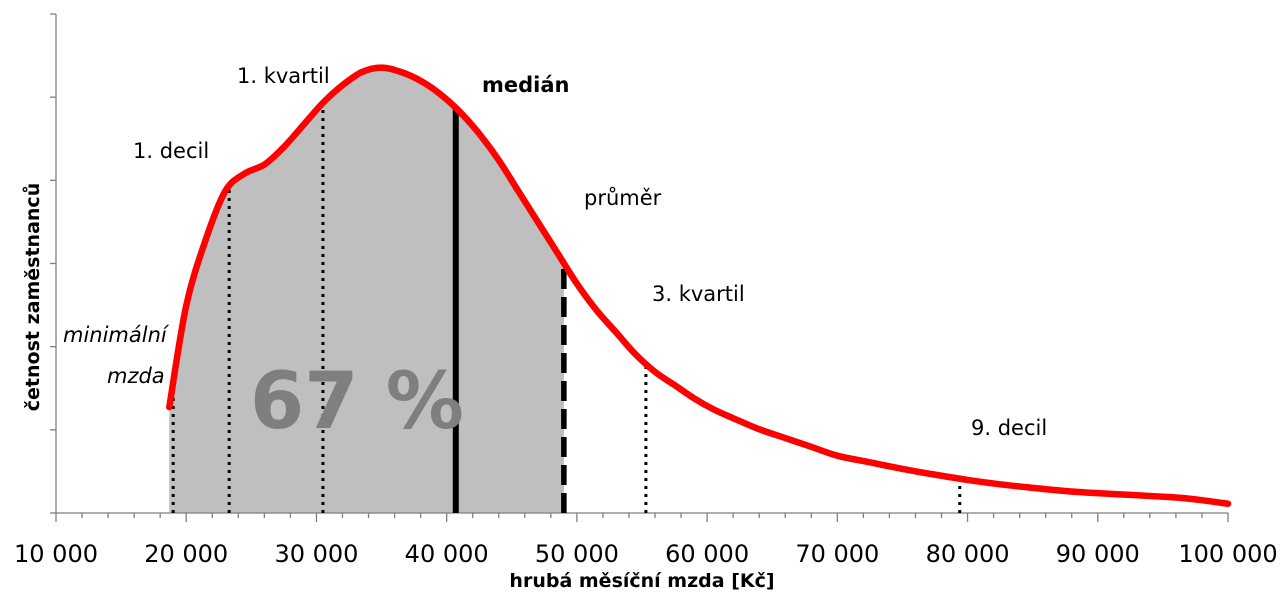 This screenshot has height=596, width=1287. What do you see at coordinates (186, 554) in the screenshot?
I see `x-tick-label: 20 000` at bounding box center [186, 554].